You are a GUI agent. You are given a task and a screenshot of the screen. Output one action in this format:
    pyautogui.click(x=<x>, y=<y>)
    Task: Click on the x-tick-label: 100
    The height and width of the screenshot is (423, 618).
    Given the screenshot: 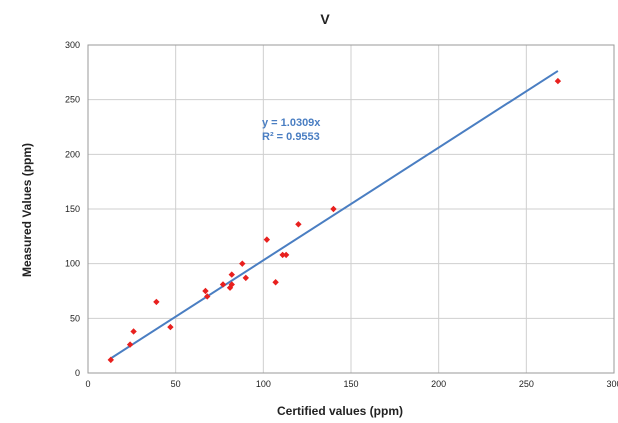 What is the action you would take?
    pyautogui.click(x=263, y=384)
    